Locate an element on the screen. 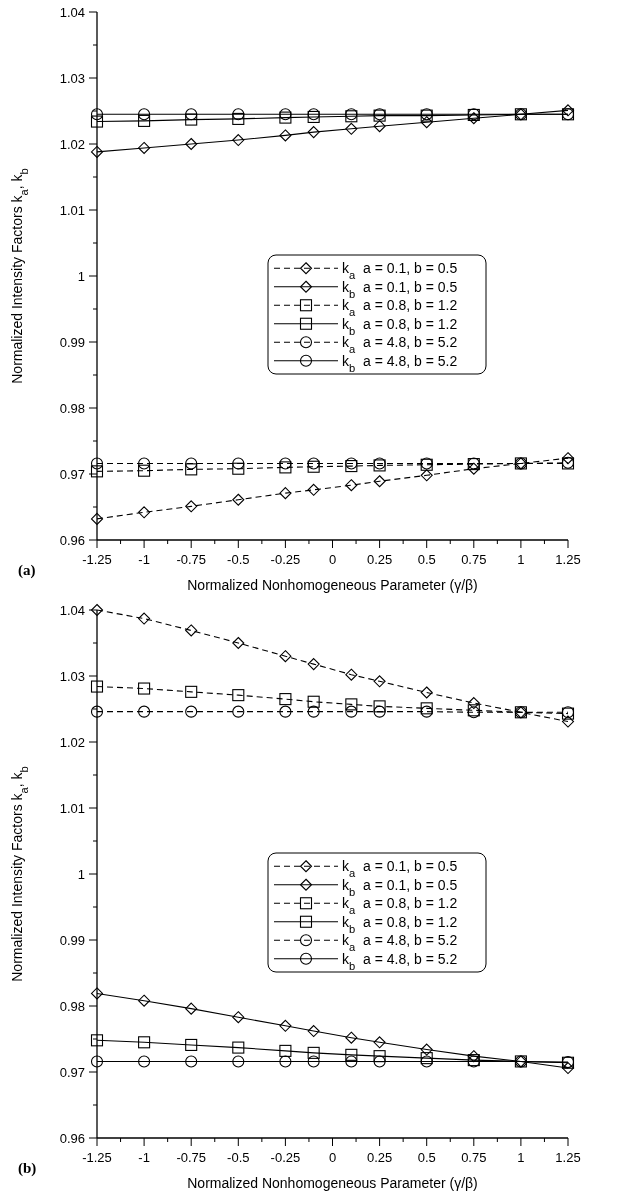  y-tick-label: 0.98 is located at coordinates (72, 408).